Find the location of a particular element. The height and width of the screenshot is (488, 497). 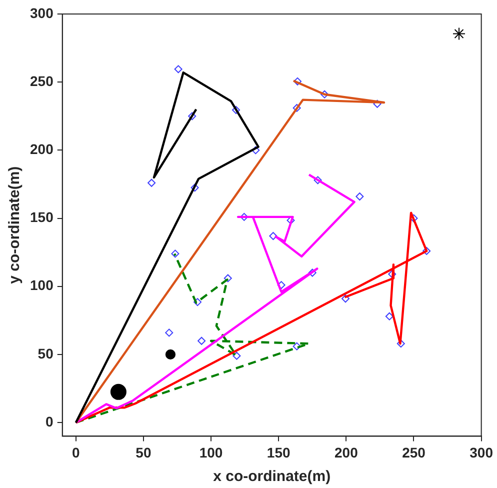

x-tick-label: 150 is located at coordinates (278, 452).